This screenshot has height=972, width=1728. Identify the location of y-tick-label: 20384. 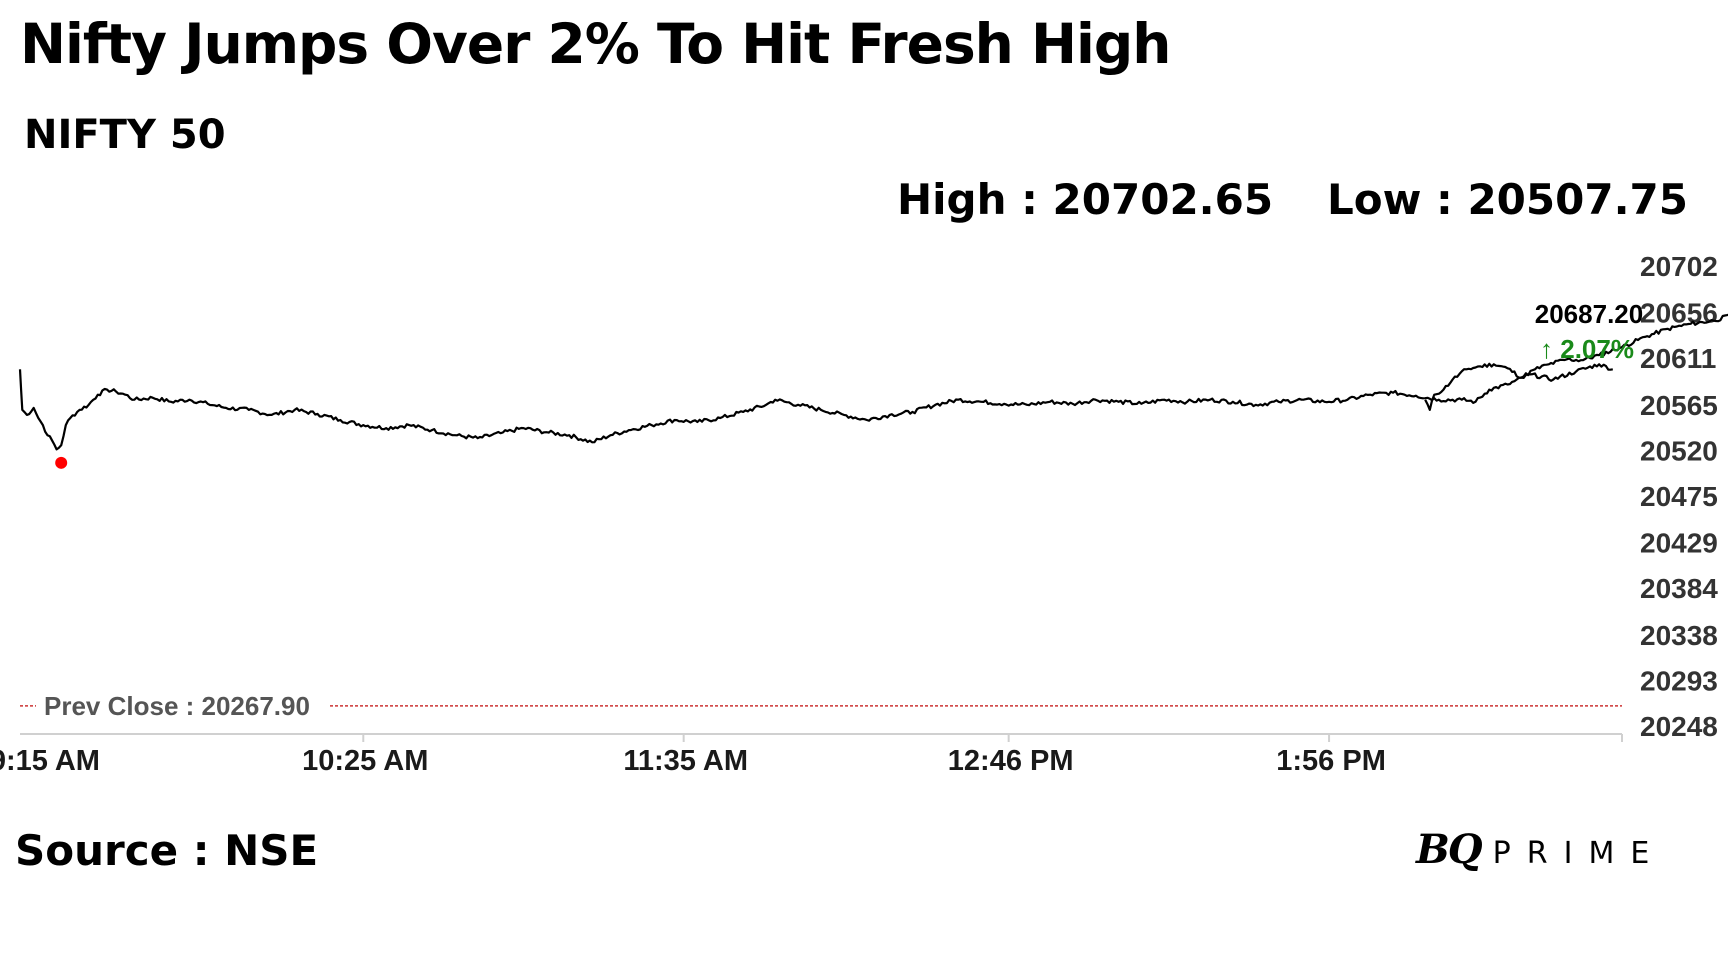
(1679, 588).